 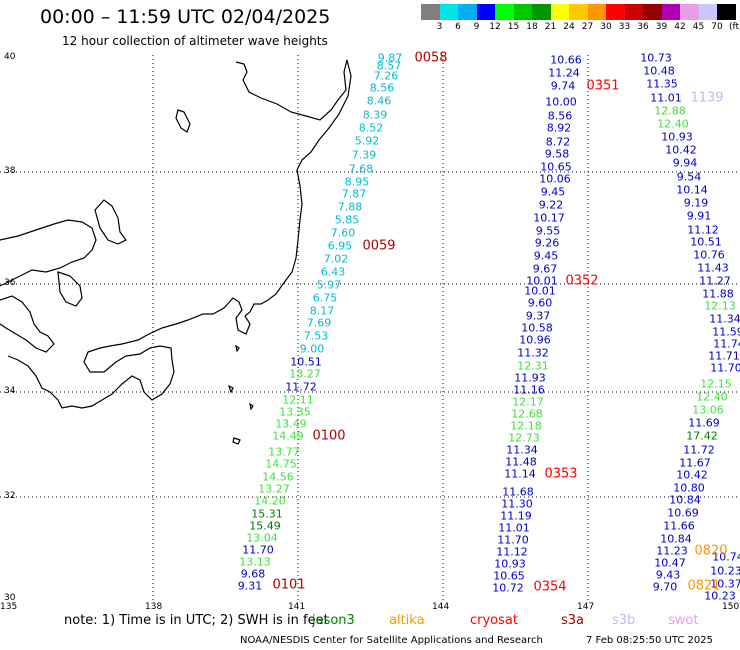 What do you see at coordinates (685, 500) in the screenshot?
I see `swh-value: 10.84` at bounding box center [685, 500].